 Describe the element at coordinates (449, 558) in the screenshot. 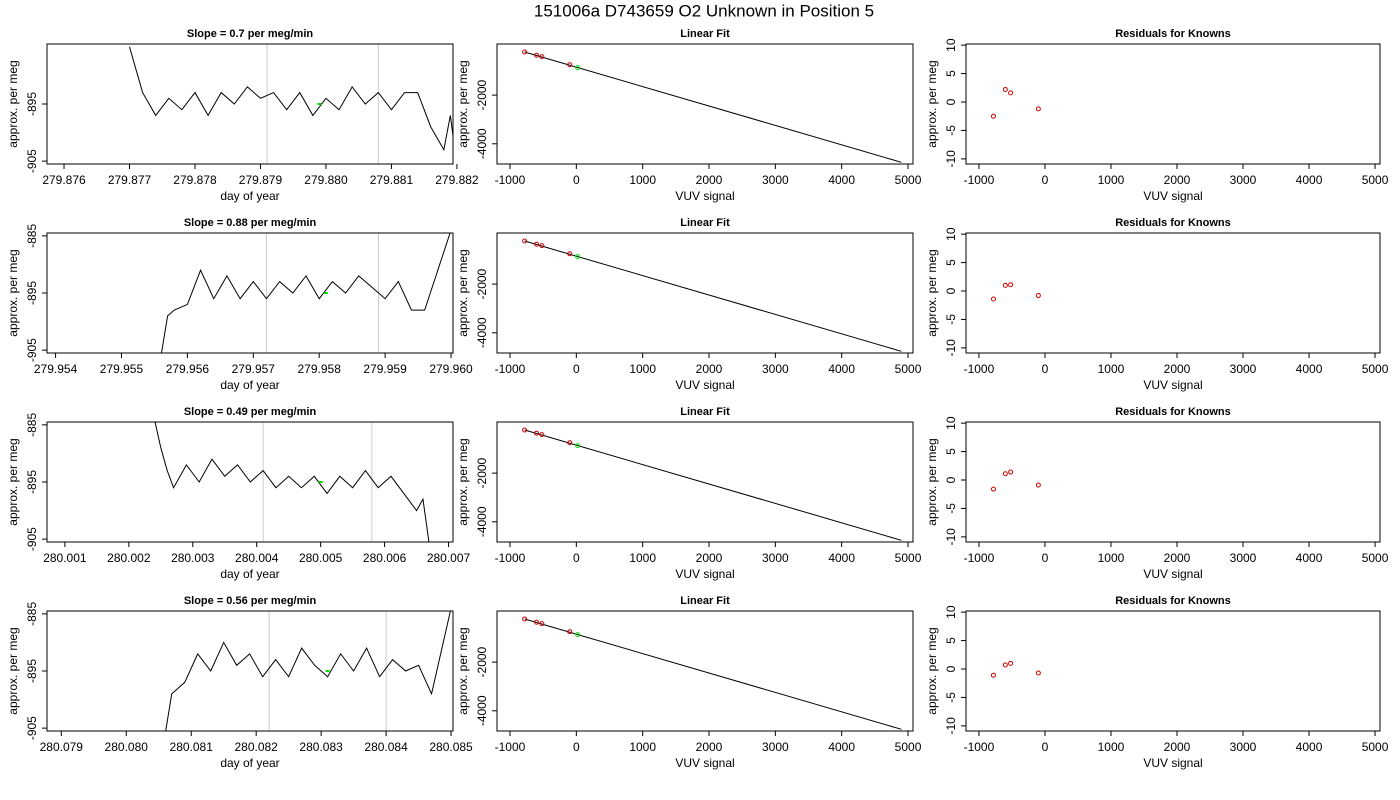

I see `x-tick-label: 280.007` at that location.